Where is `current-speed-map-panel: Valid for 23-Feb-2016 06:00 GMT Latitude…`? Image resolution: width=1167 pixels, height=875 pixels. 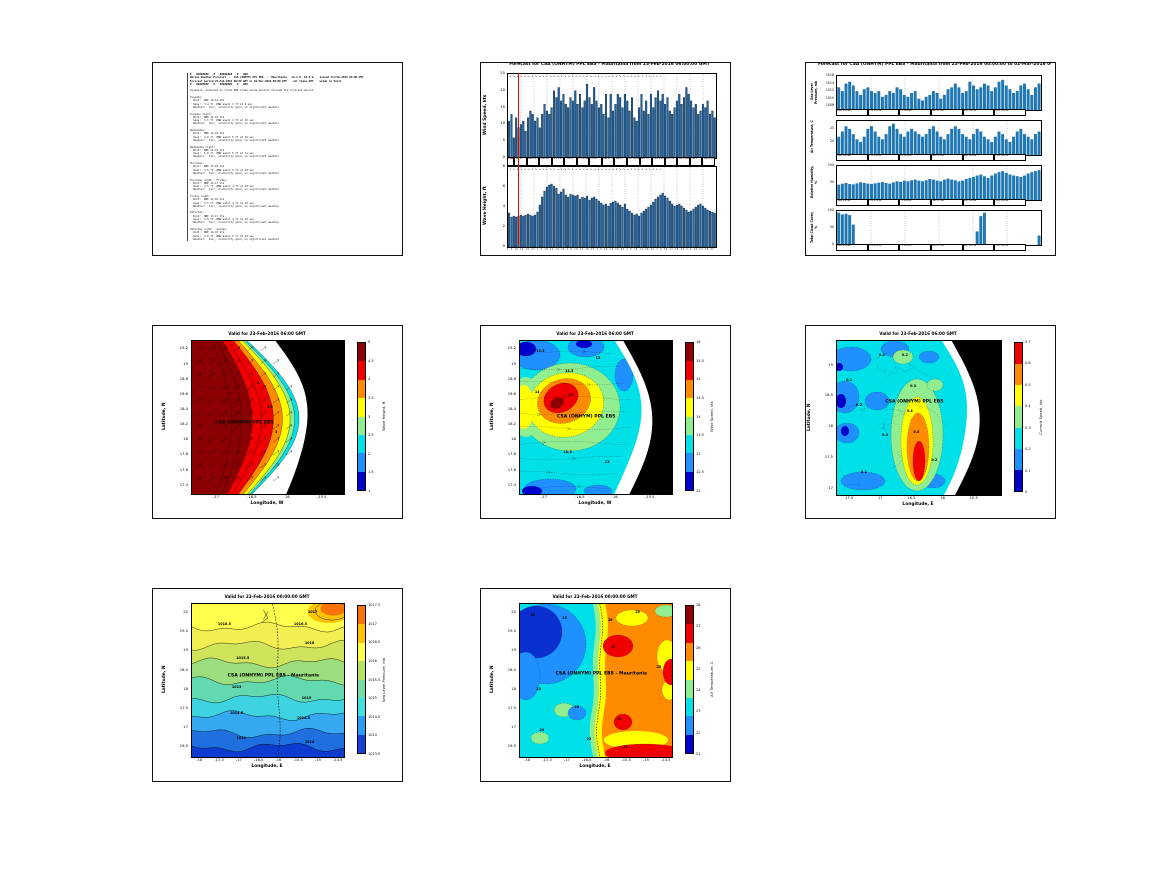
current-speed-map-panel: Valid for 23-Feb-2016 06:00 GMT Latitude… is located at coordinates (930, 422).